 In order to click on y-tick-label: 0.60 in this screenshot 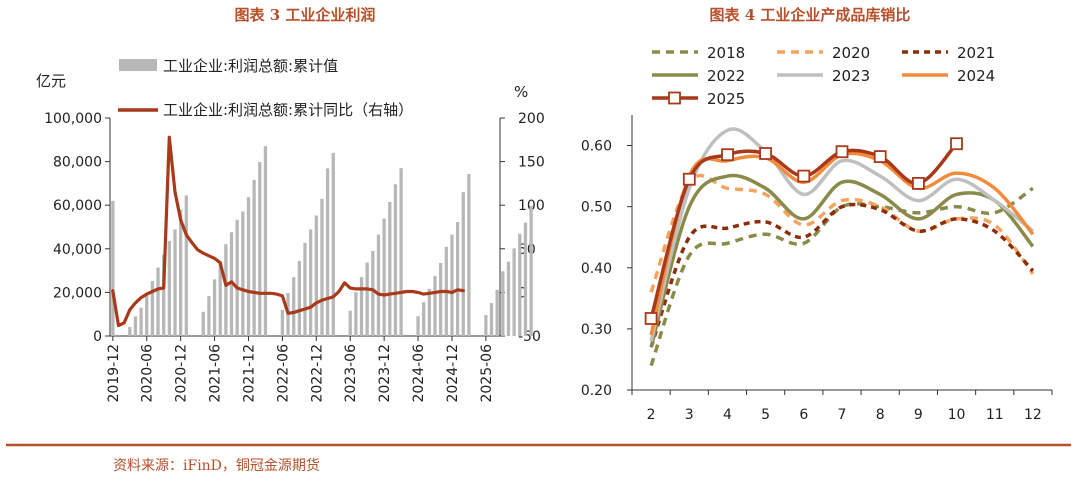, I will do `click(596, 147)`.